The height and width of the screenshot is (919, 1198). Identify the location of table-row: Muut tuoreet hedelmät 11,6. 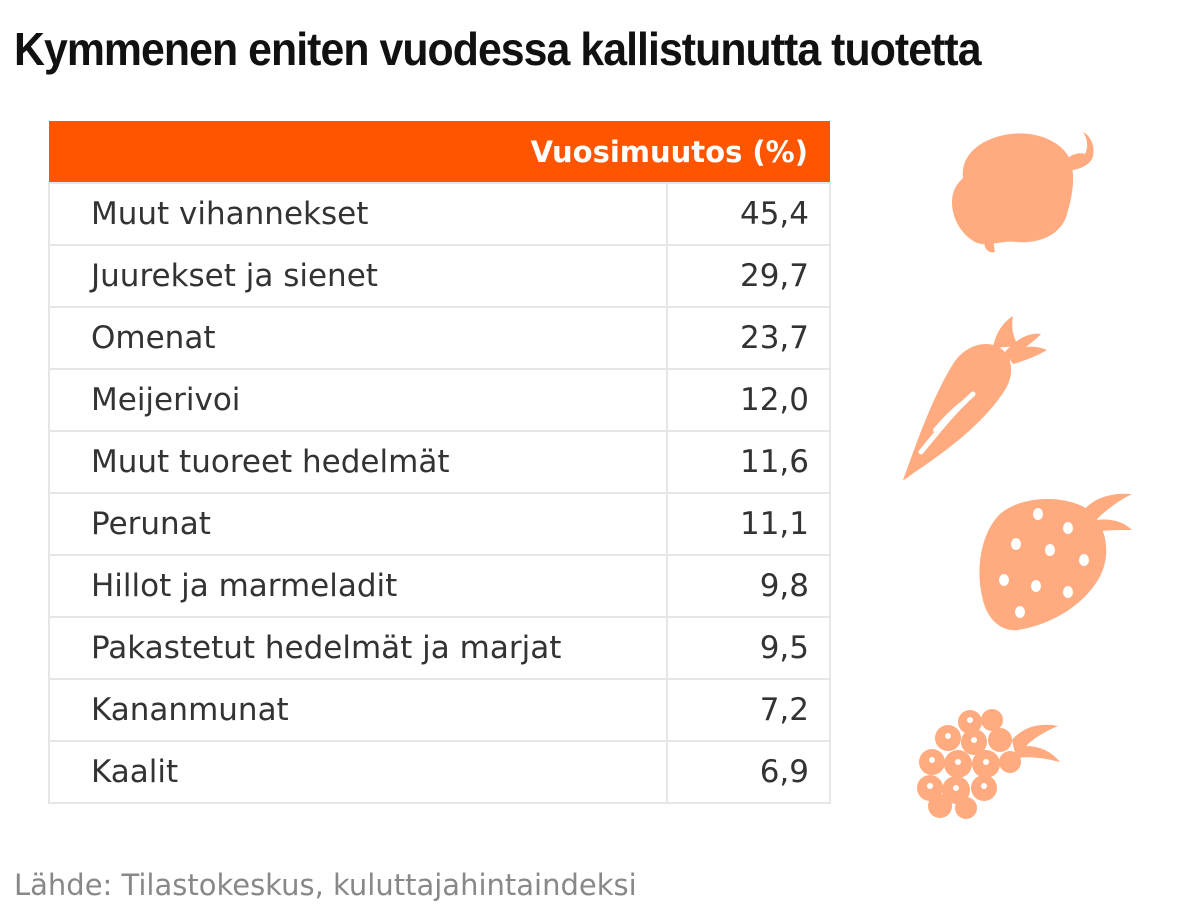
(439, 462).